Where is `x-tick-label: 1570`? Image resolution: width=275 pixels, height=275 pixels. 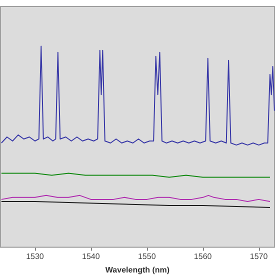 x-tick-label: 1570 is located at coordinates (259, 256).